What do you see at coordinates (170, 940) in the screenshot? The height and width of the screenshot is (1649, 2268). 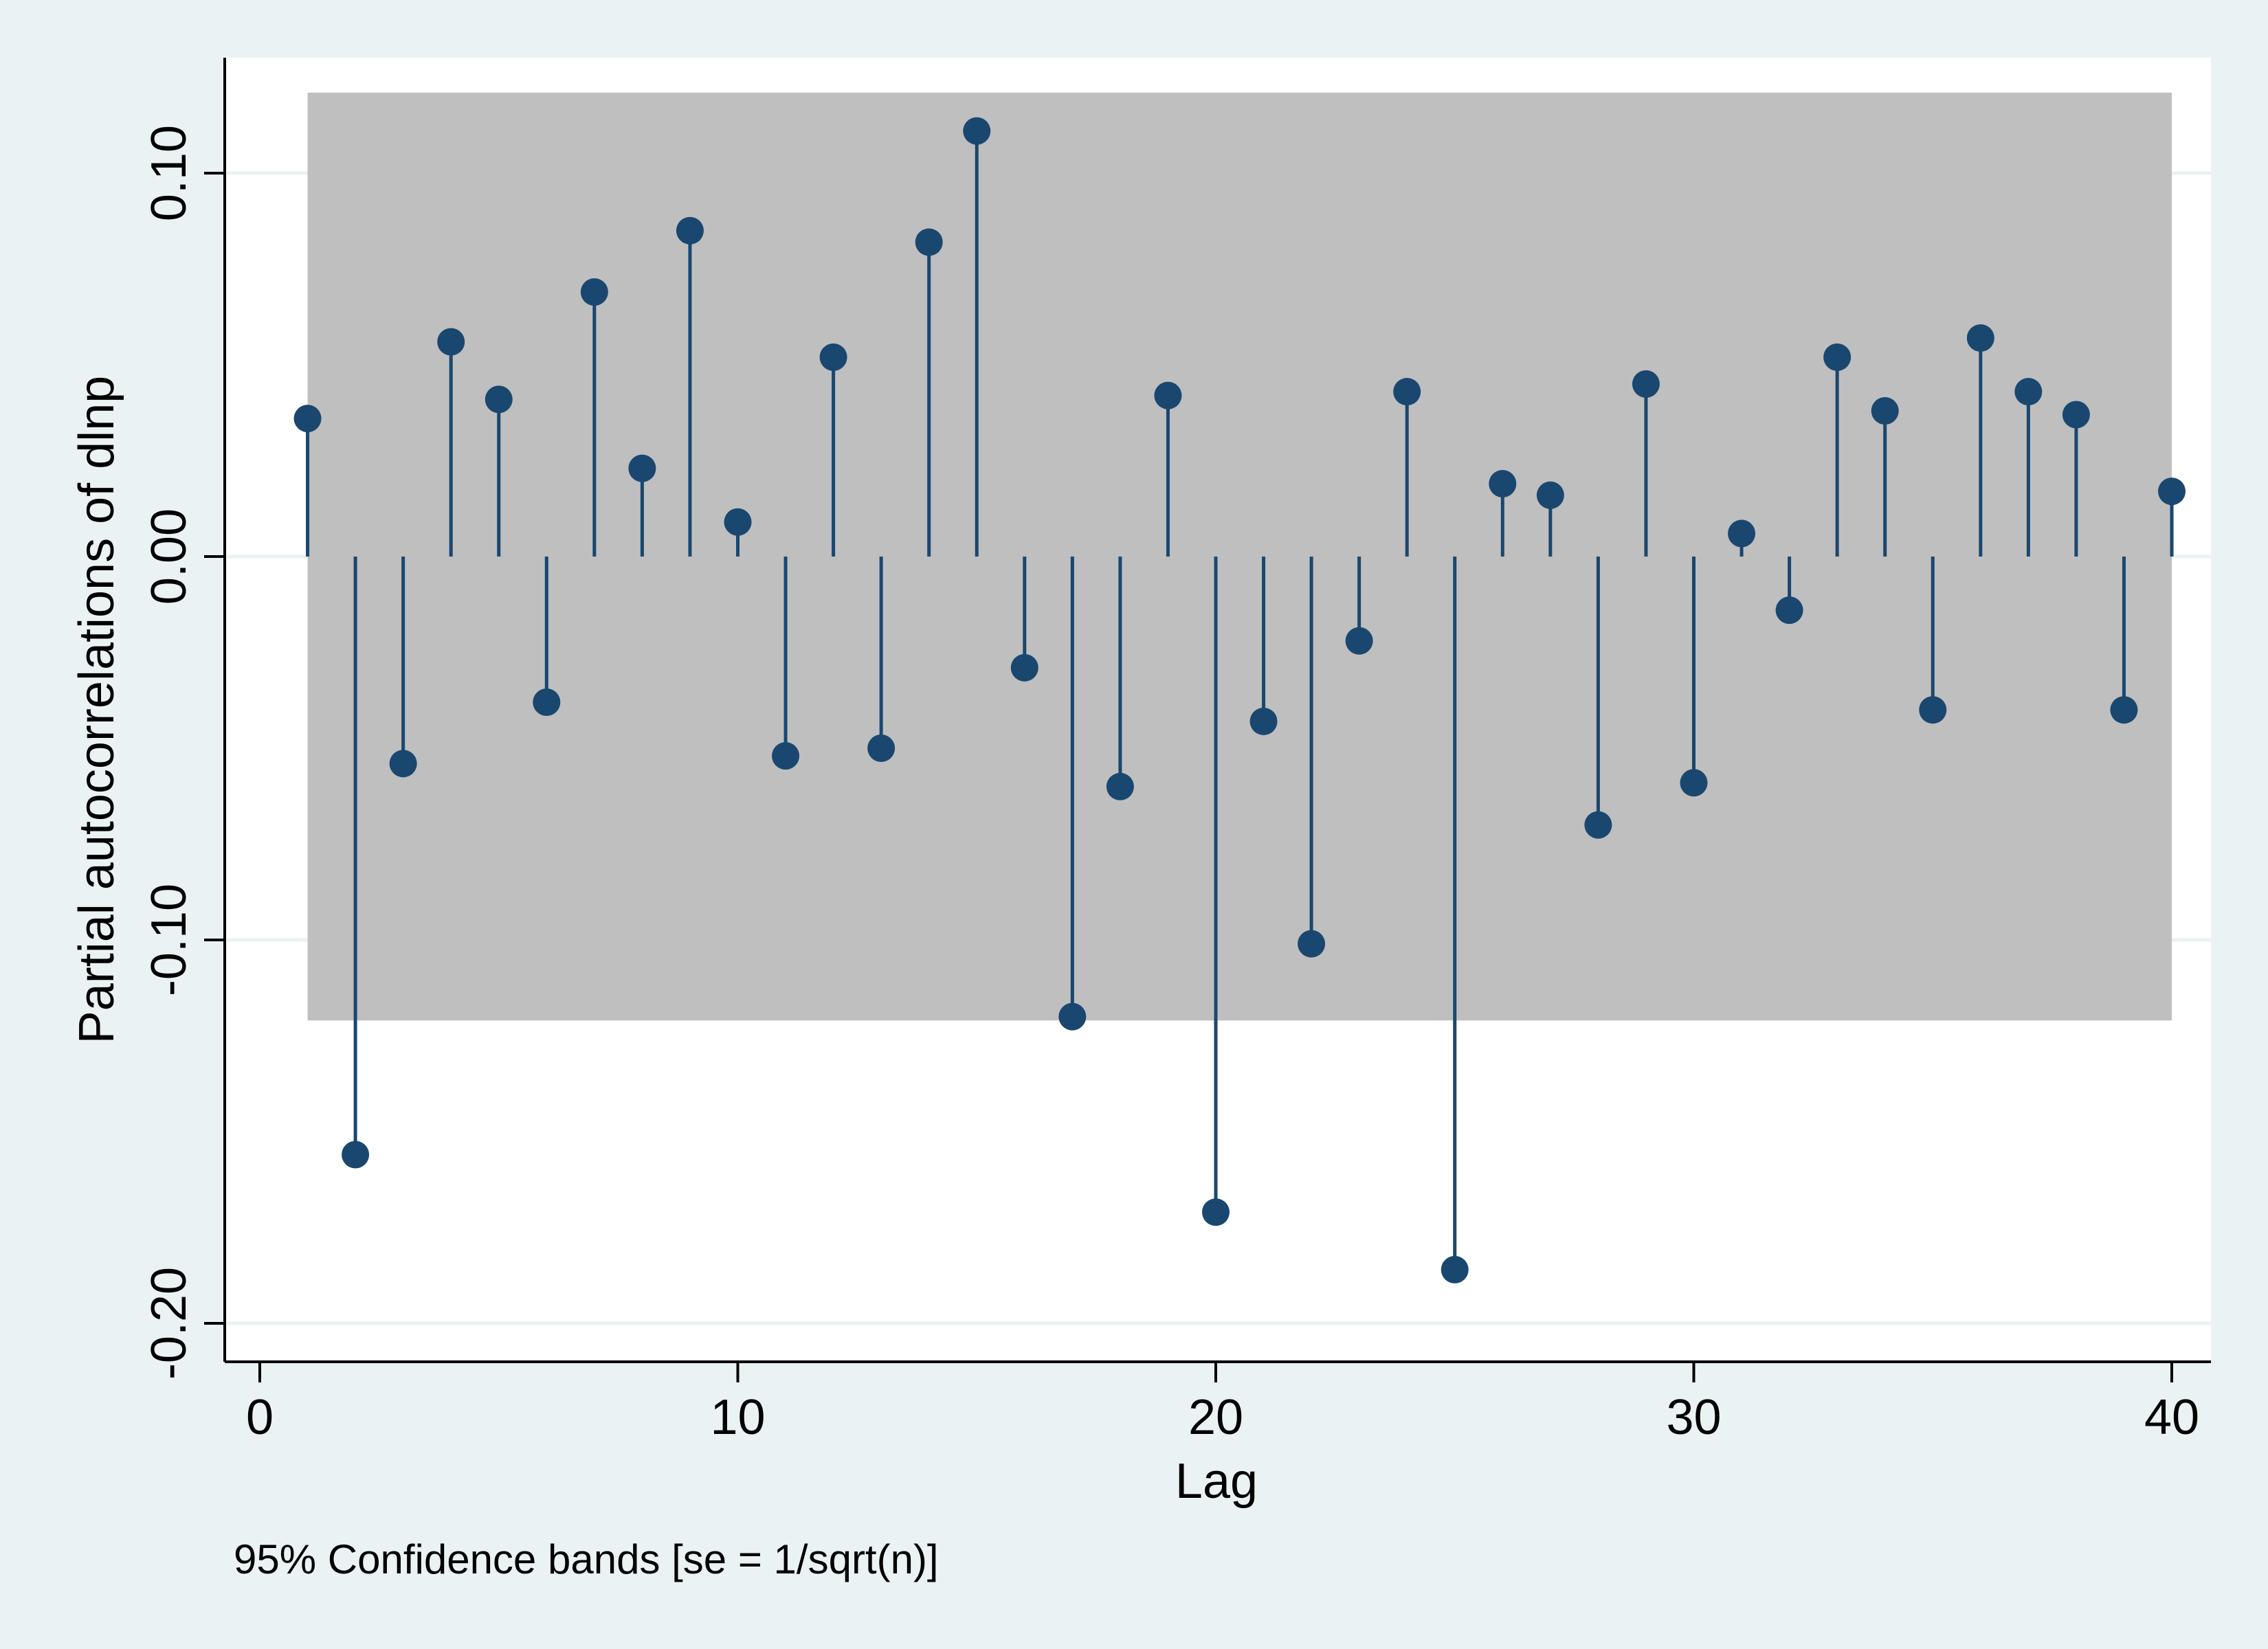 I see `y-tick-label: -0.10` at bounding box center [170, 940].